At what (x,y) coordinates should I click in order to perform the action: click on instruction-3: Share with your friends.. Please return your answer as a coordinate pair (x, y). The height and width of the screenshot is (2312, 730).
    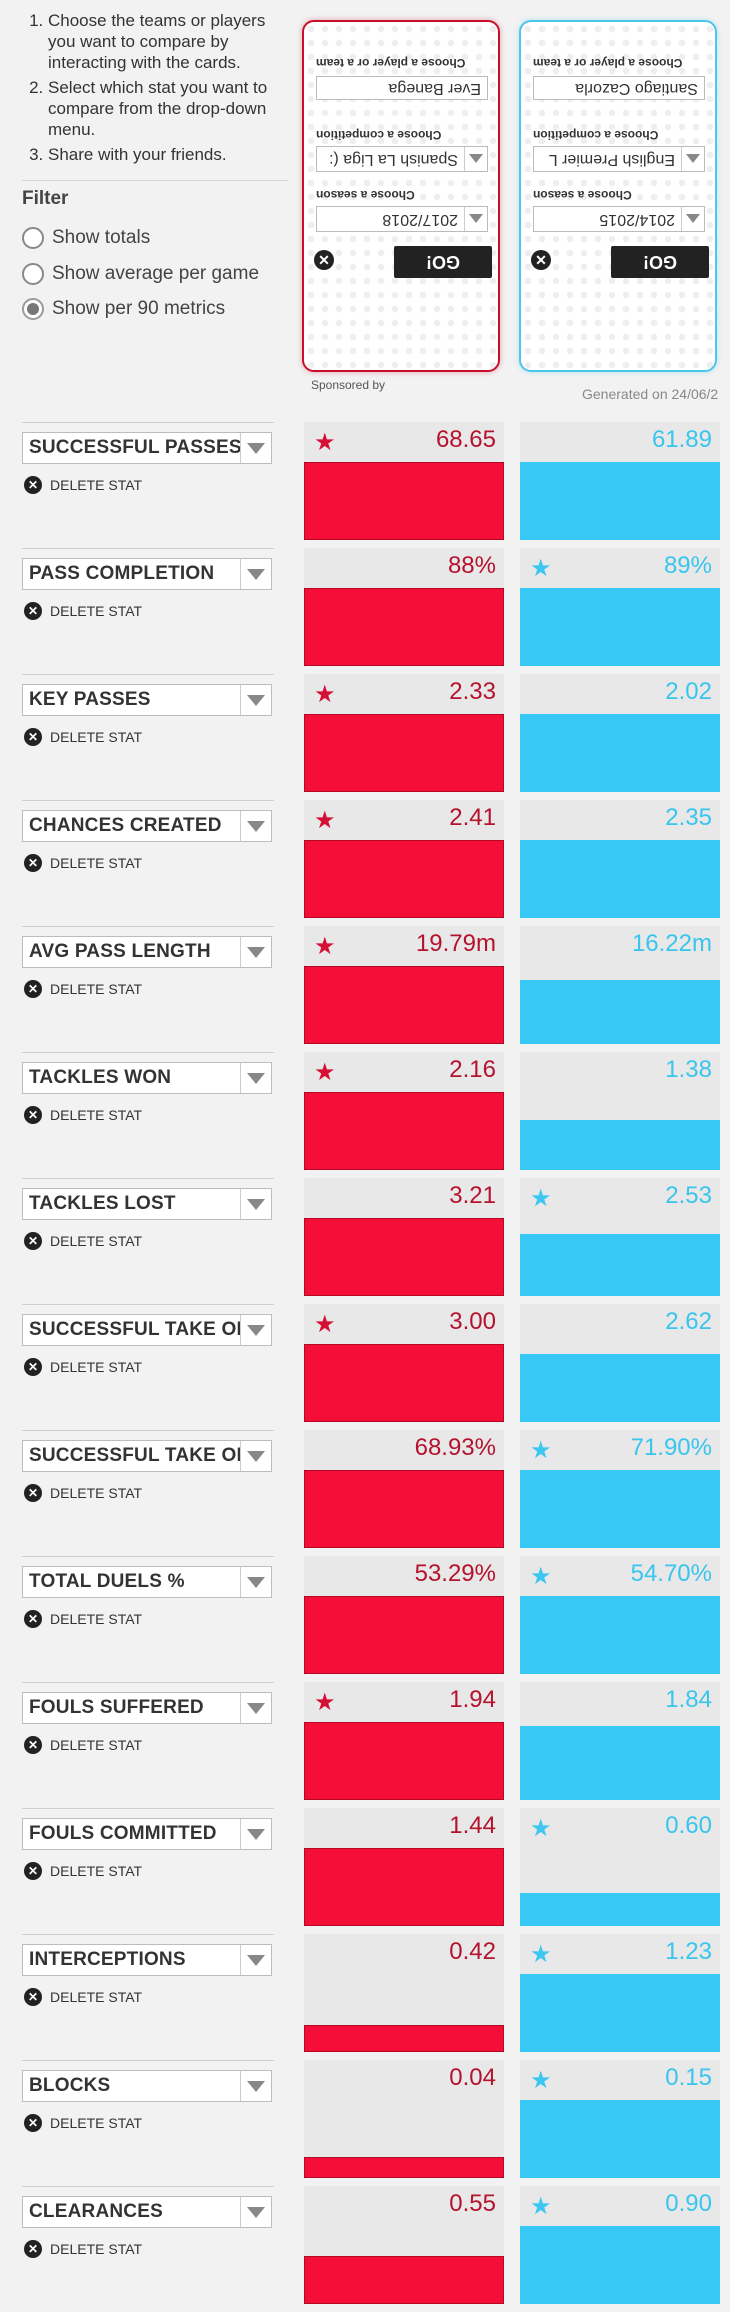
    Looking at the image, I should click on (169, 154).